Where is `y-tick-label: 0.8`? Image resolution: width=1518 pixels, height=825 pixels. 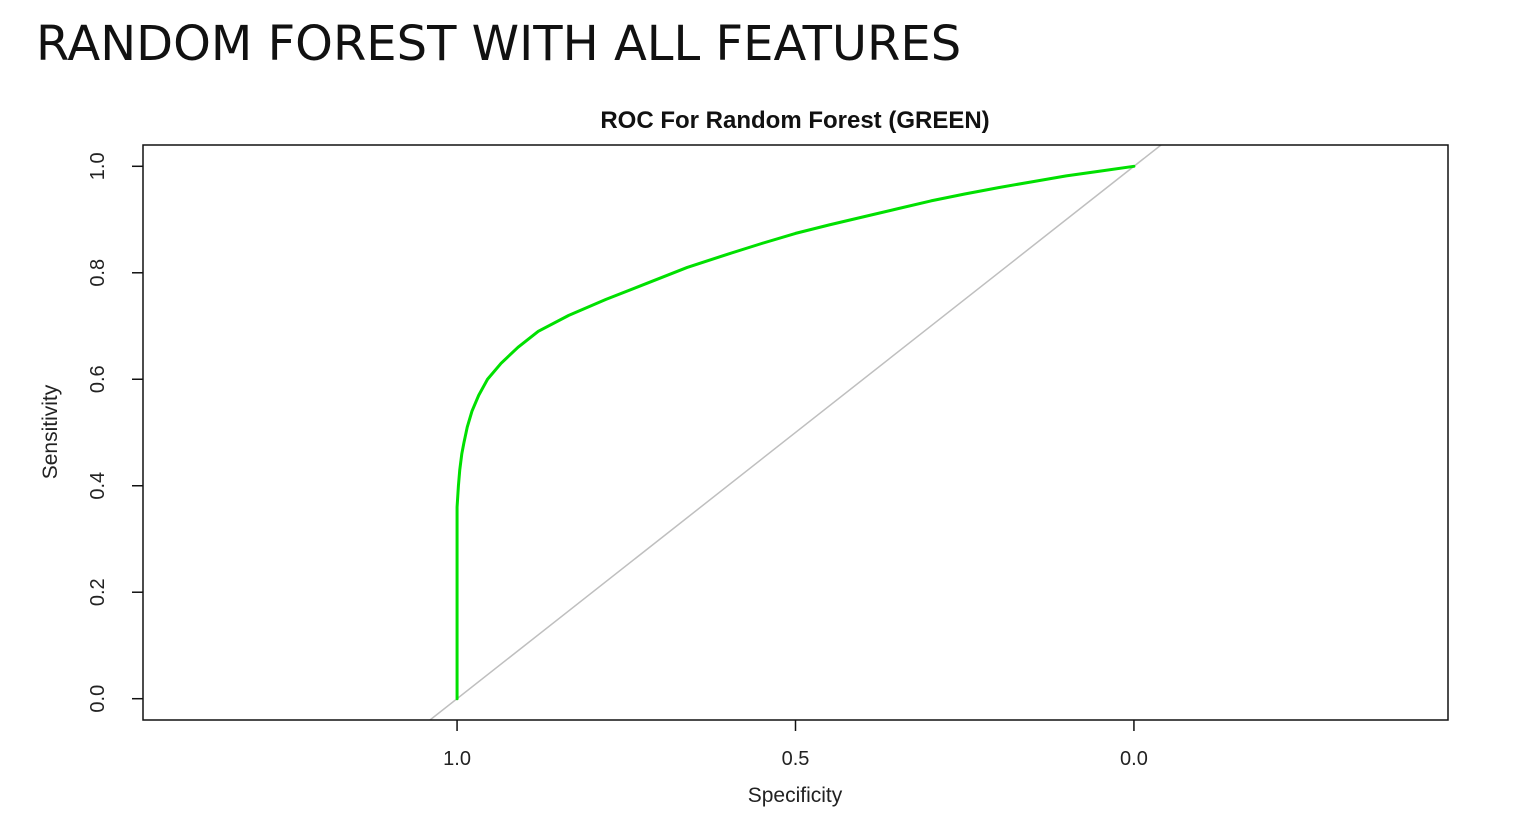 y-tick-label: 0.8 is located at coordinates (98, 273).